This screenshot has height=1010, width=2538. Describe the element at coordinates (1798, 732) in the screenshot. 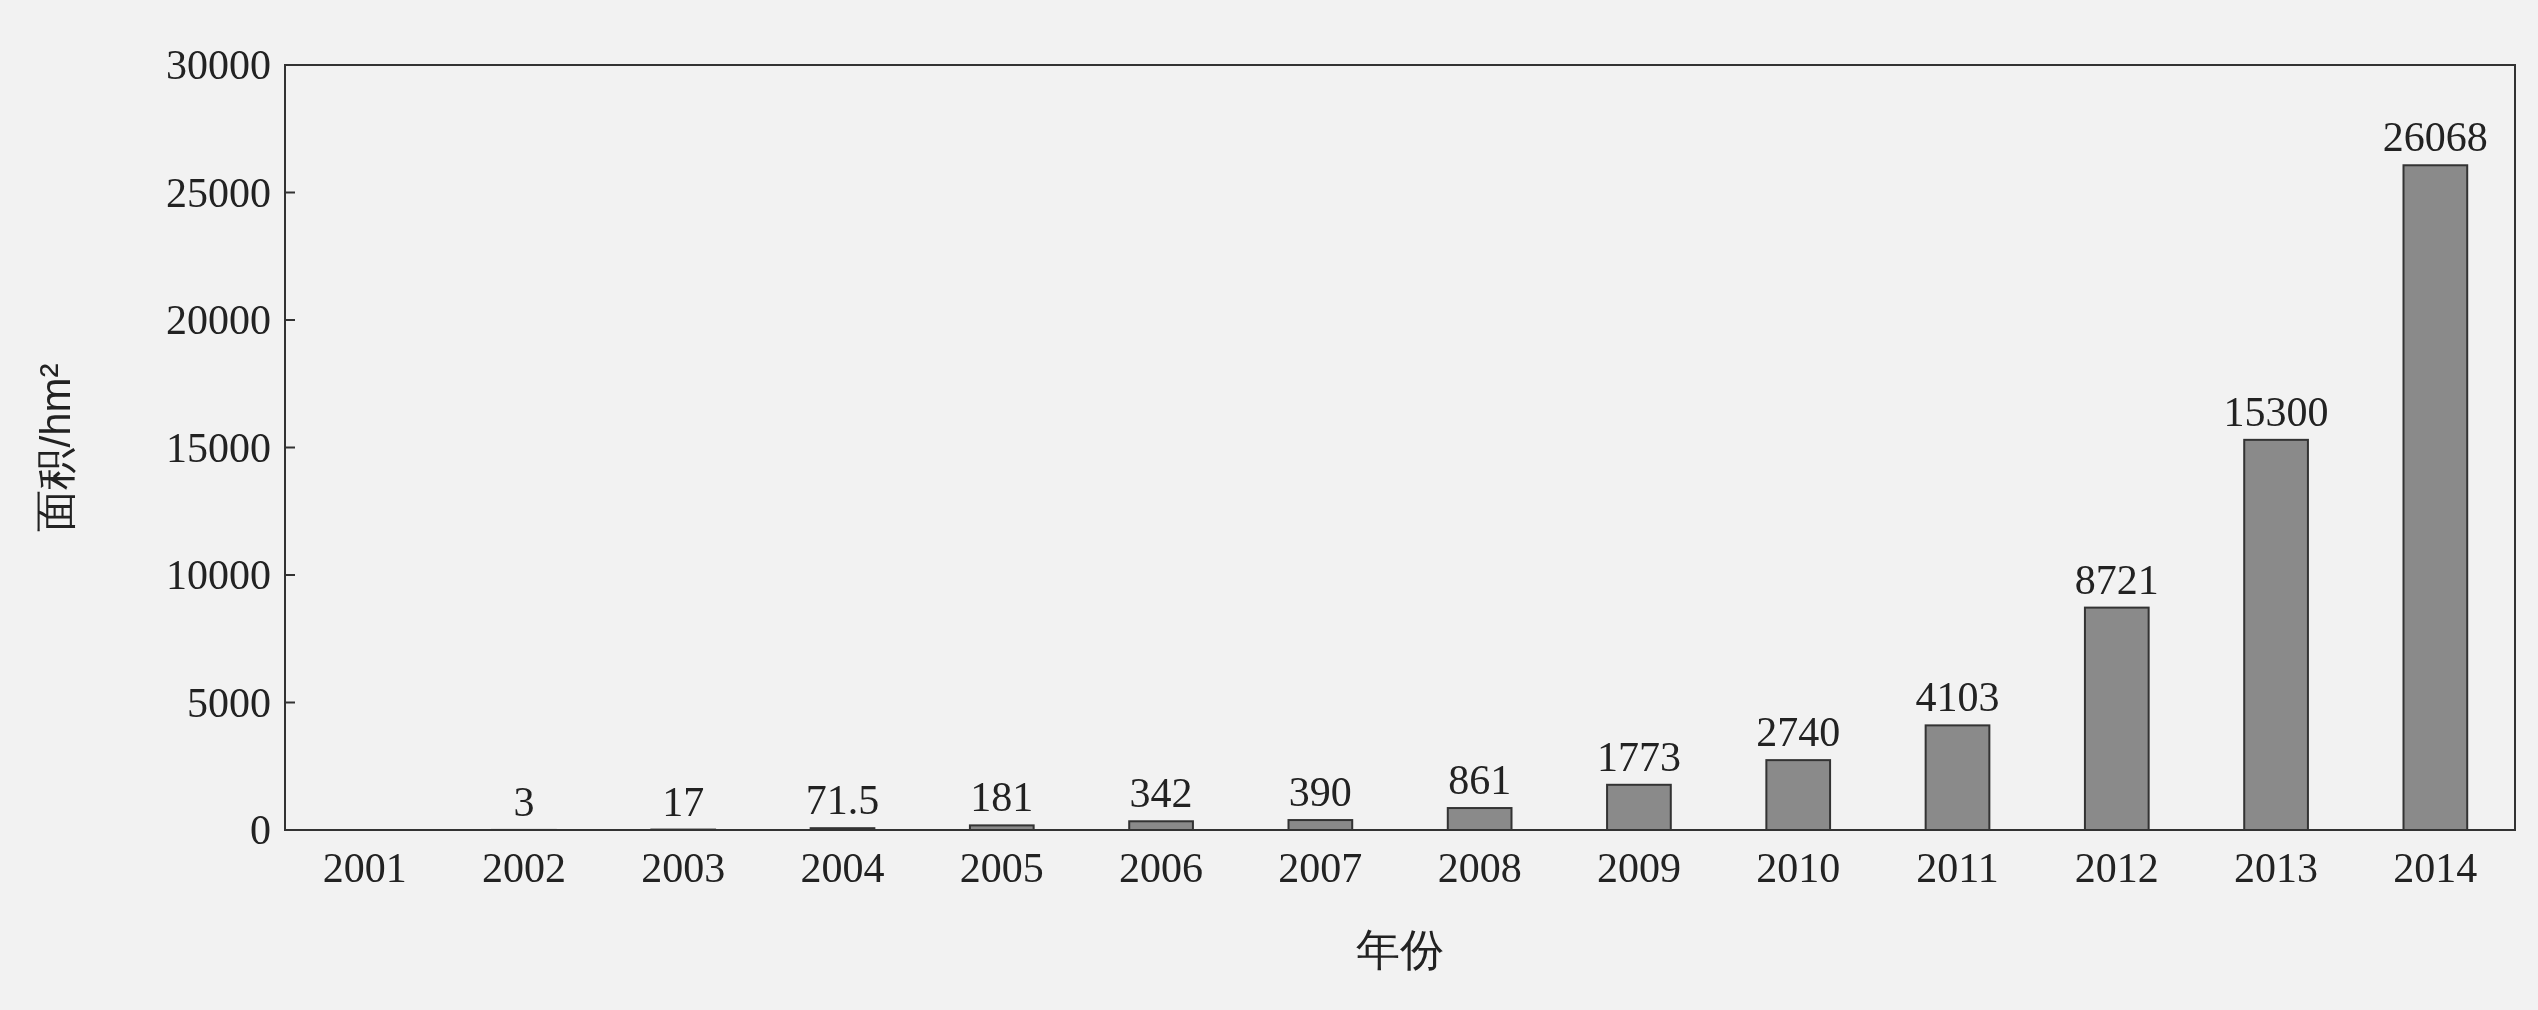

I see `data-label: 2740` at that location.